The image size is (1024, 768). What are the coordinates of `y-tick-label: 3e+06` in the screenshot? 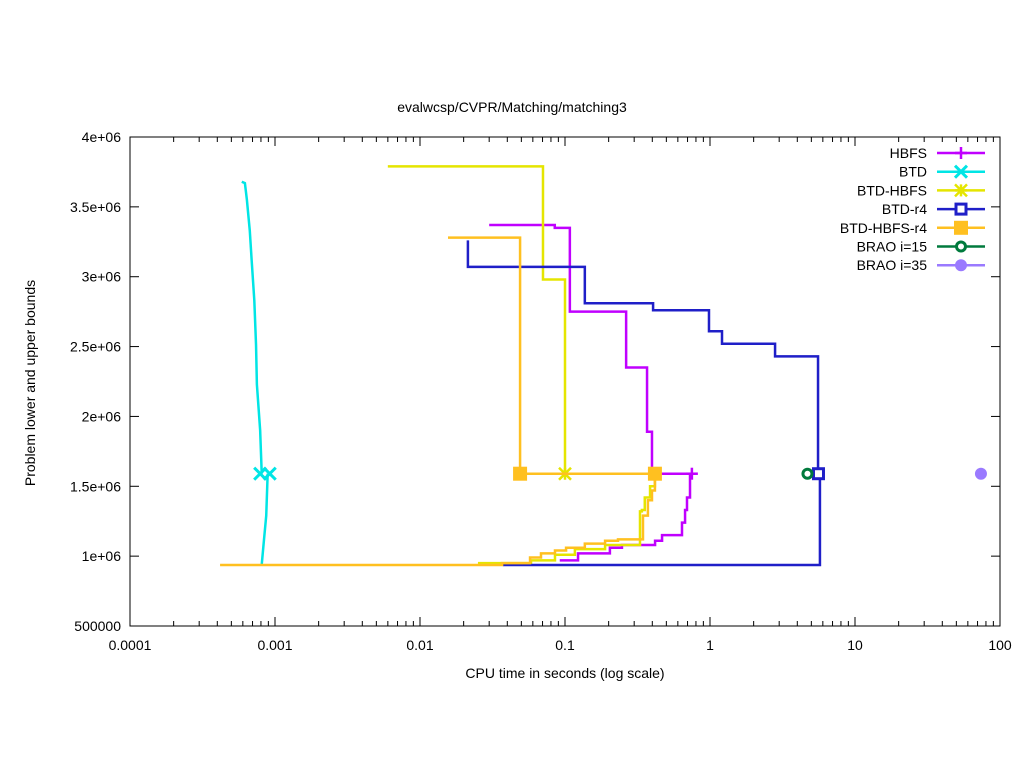 It's located at (102, 277).